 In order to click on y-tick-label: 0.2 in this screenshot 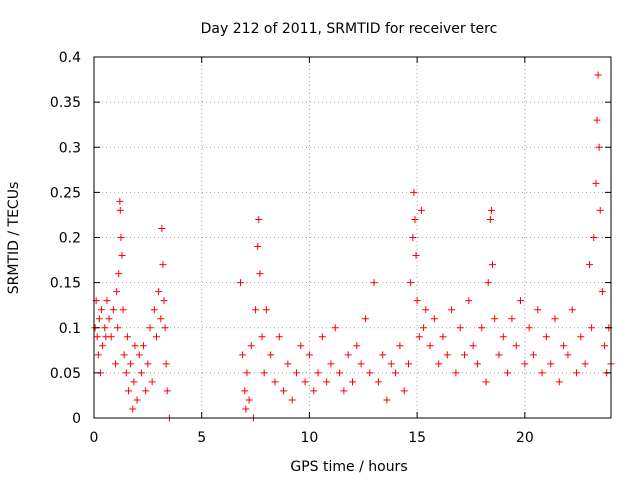, I will do `click(70, 239)`.